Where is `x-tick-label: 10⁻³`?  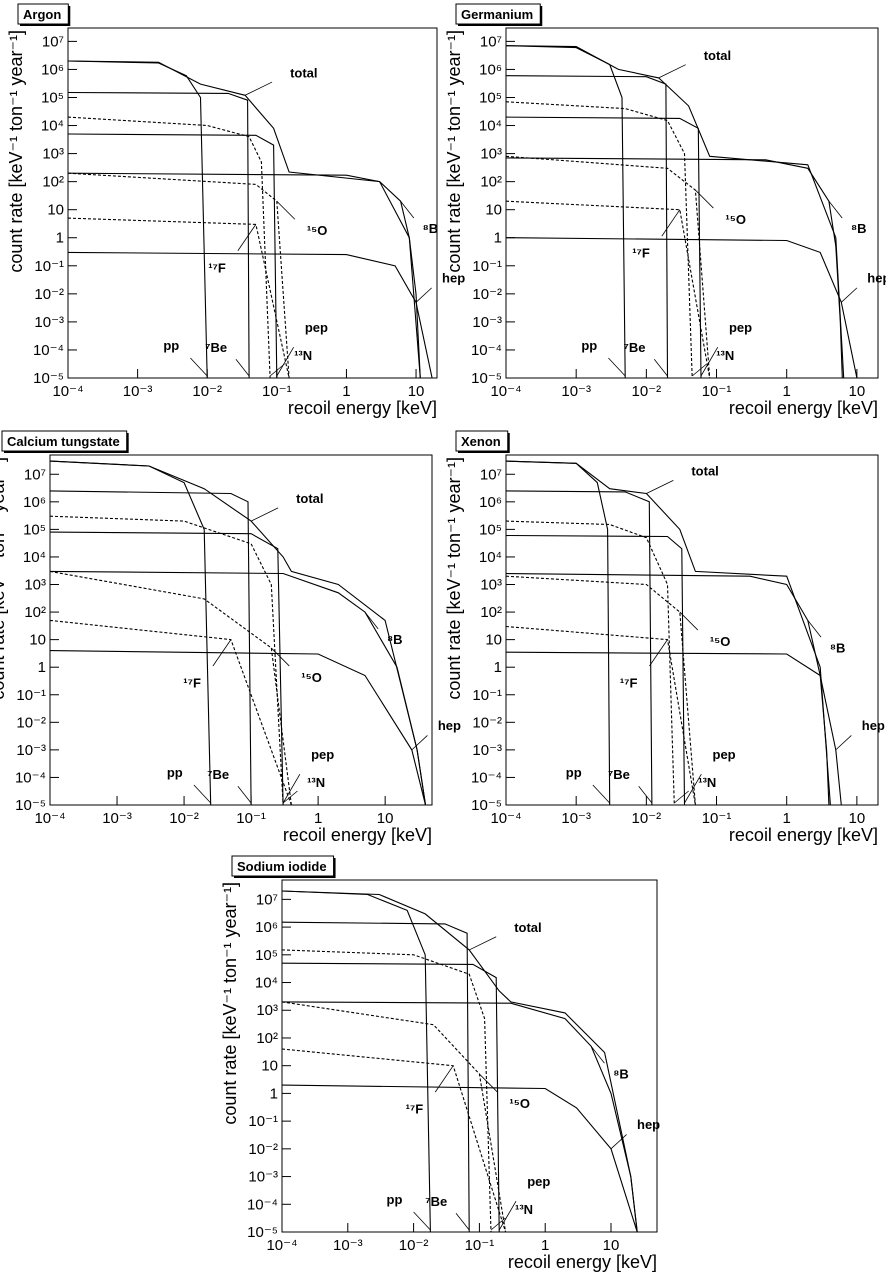
x-tick-label: 10⁻³ is located at coordinates (576, 391).